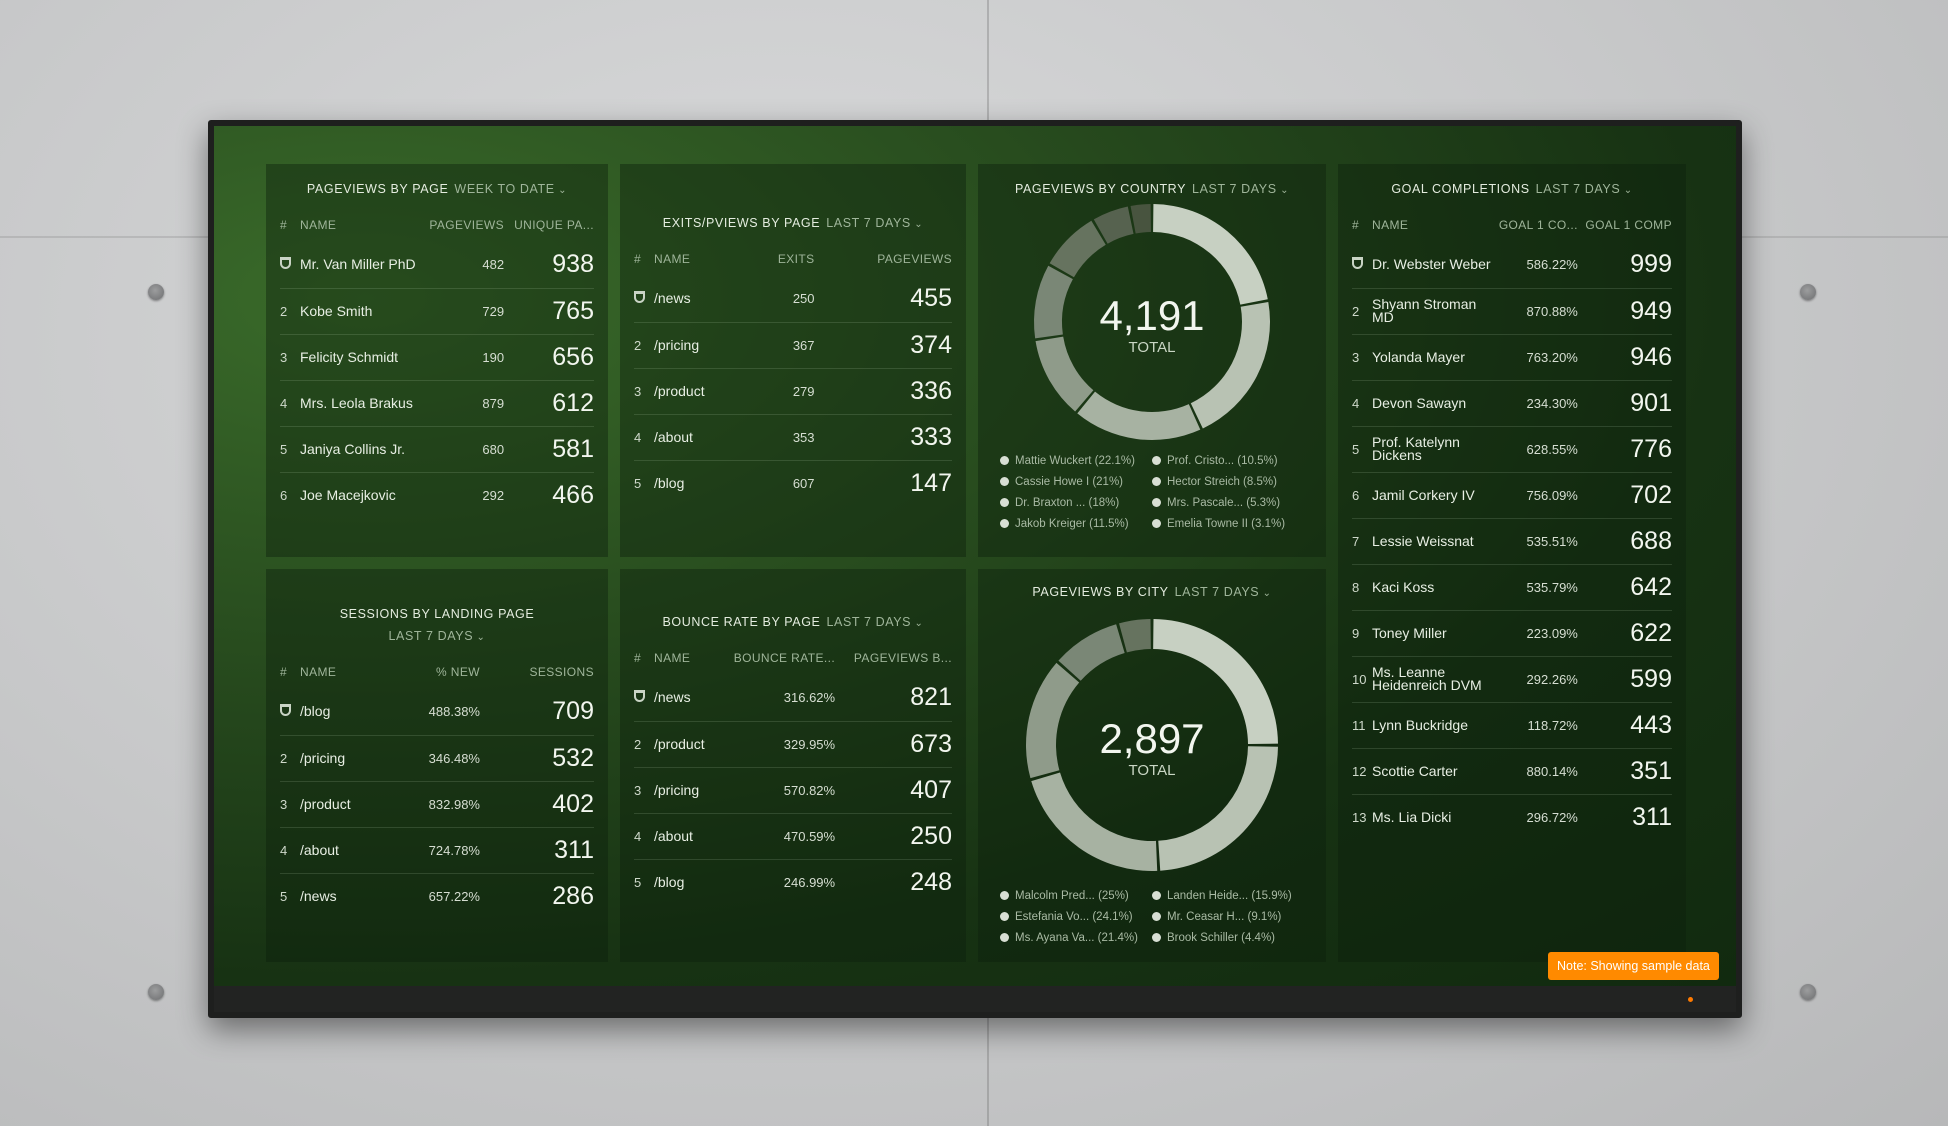 This screenshot has width=1948, height=1126. Describe the element at coordinates (638, 259) in the screenshot. I see `col-header-rank: #` at that location.